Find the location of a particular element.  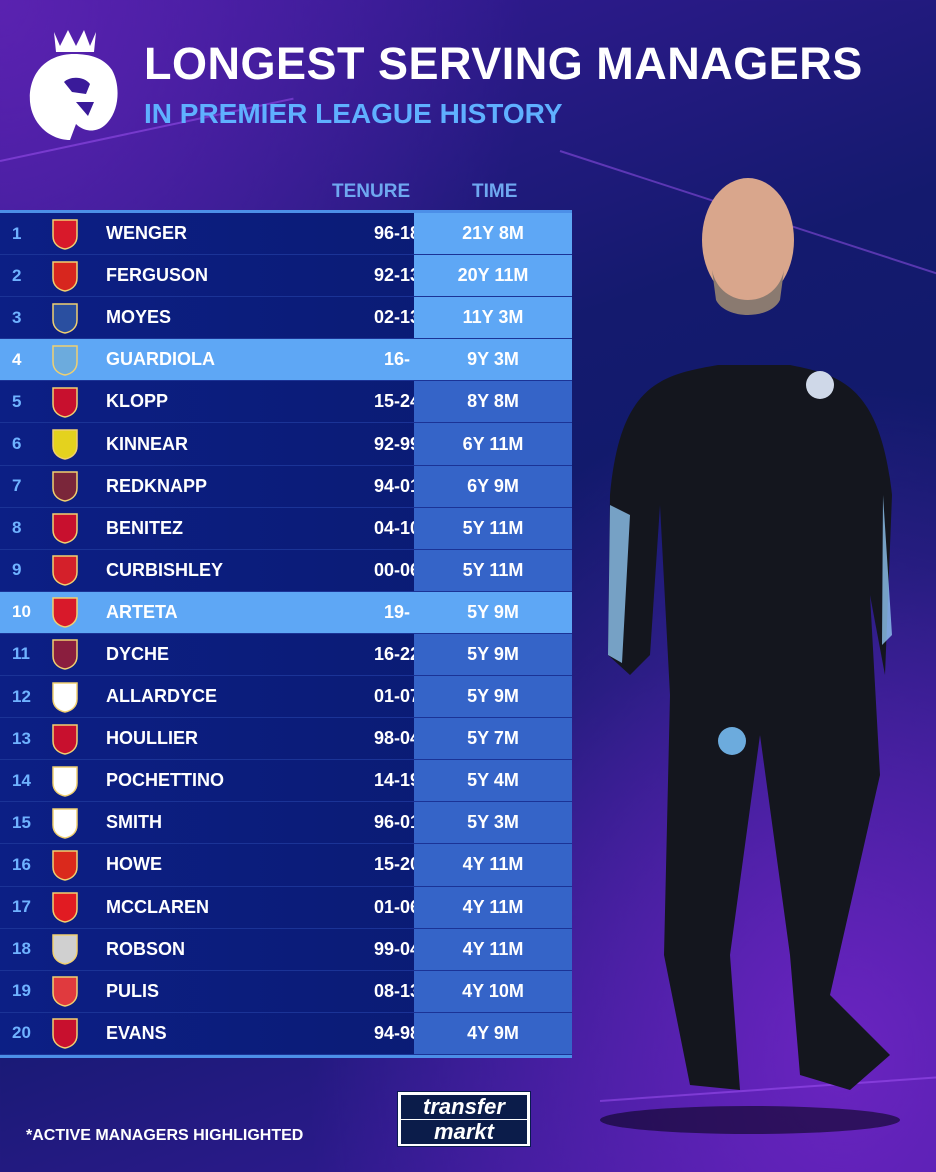

footnote: *ACTIVE MANAGERS HIGHLIGHTED is located at coordinates (165, 1135).